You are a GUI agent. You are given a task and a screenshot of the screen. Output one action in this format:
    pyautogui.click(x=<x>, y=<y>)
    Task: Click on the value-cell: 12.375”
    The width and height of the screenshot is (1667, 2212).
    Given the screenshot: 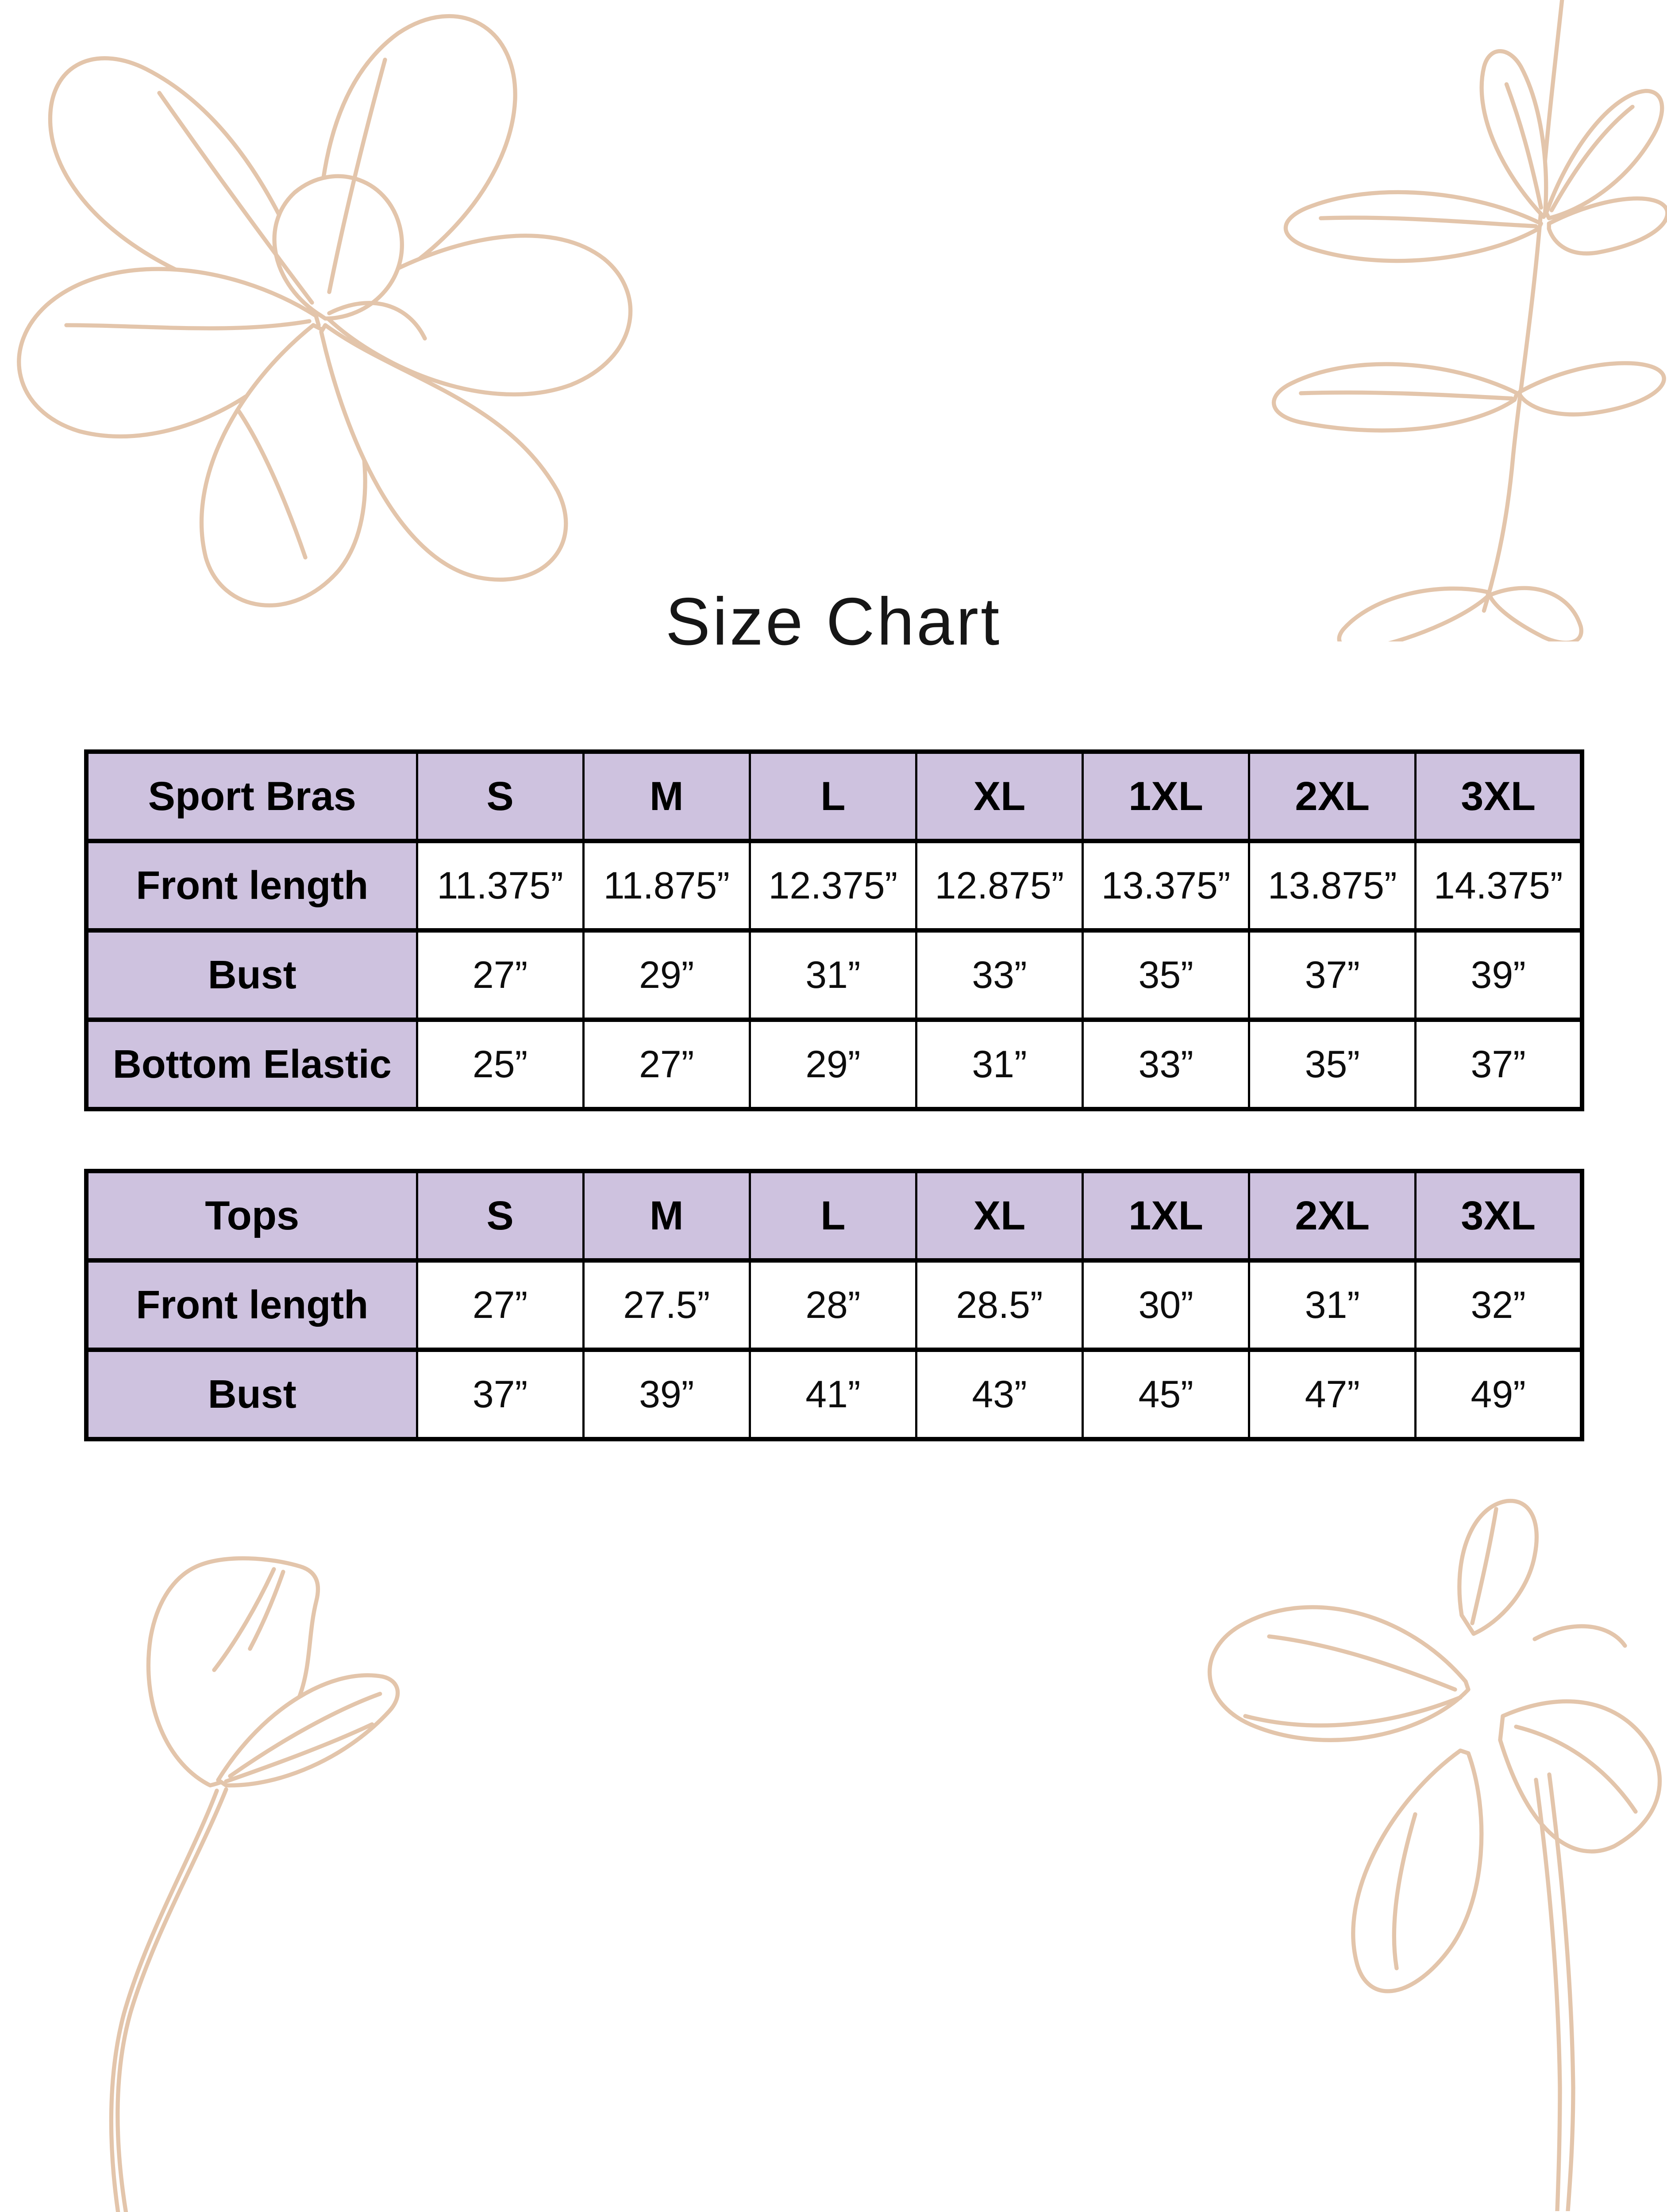 What is the action you would take?
    pyautogui.click(x=833, y=886)
    